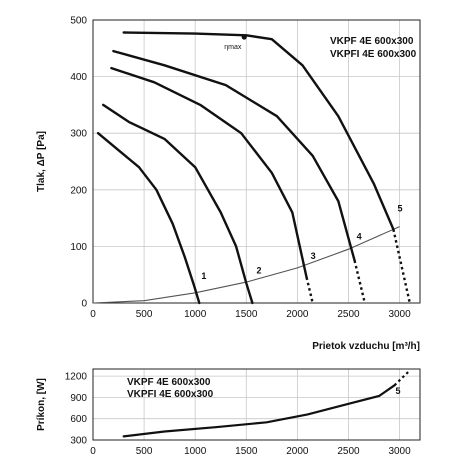 This screenshot has width=470, height=470. I want to click on pressure-x-tick-label: 3000, so click(399, 314).